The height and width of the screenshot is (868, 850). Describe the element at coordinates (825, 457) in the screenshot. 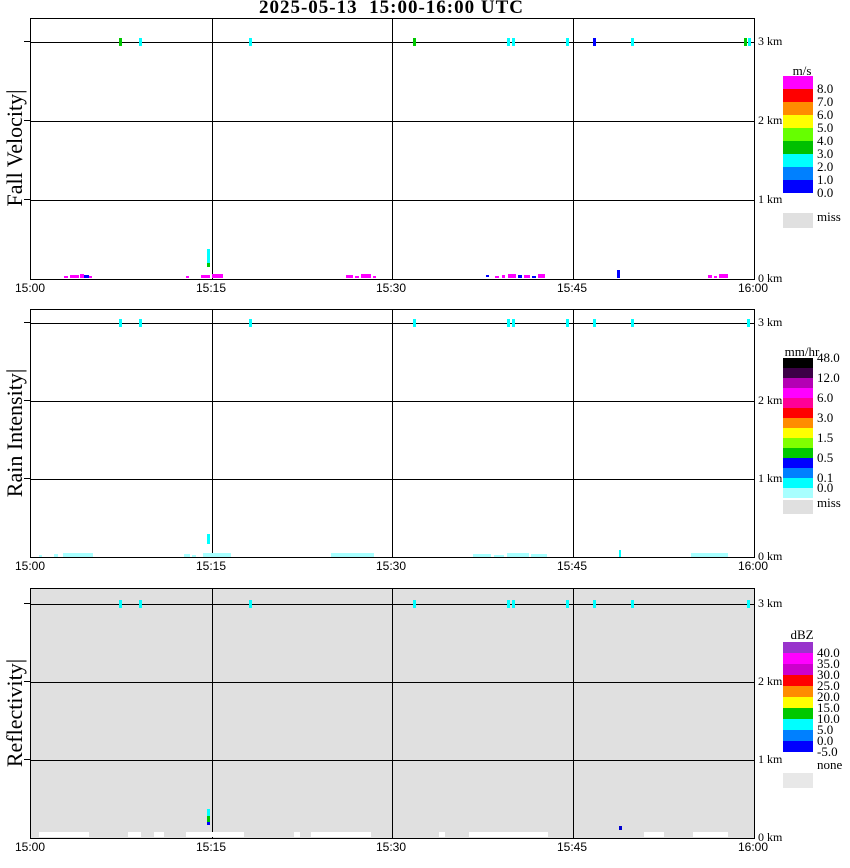

I see `legend-value-label: 0.5` at that location.